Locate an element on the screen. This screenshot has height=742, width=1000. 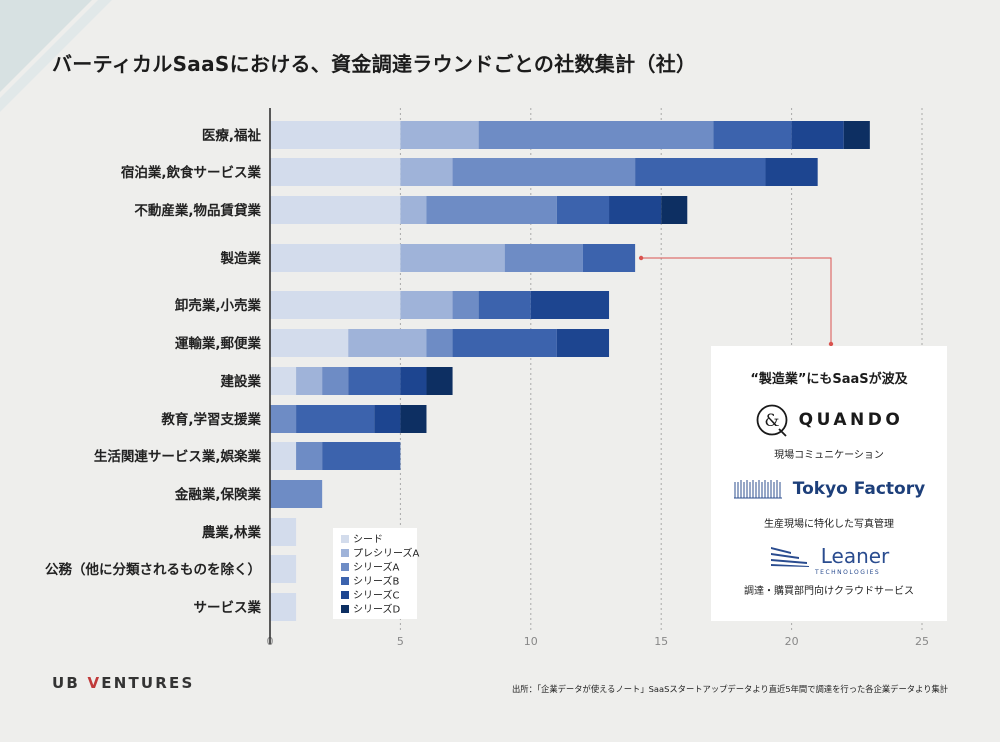
category-label: 建設業 is located at coordinates (241, 381).